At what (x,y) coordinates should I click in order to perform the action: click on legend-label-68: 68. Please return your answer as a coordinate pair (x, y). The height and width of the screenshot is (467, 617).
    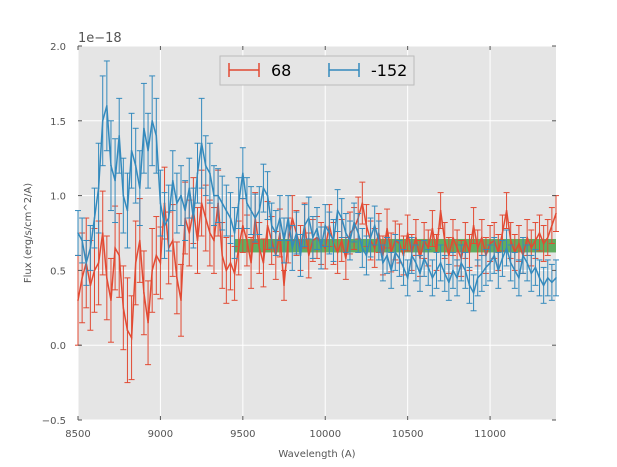
    Looking at the image, I should click on (281, 70).